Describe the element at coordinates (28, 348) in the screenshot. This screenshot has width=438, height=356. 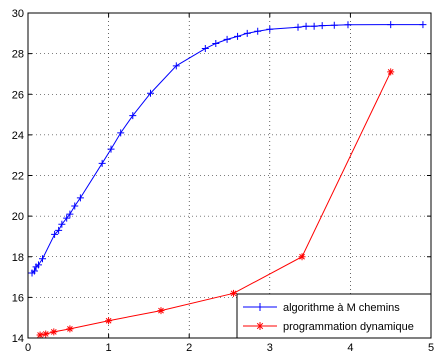
I see `x-tick-label: 0` at that location.